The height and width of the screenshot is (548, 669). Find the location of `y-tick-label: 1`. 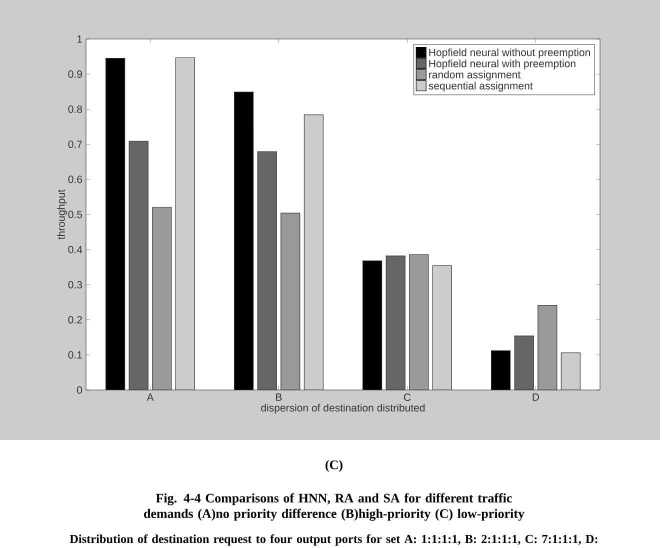

y-tick-label: 1 is located at coordinates (79, 39).